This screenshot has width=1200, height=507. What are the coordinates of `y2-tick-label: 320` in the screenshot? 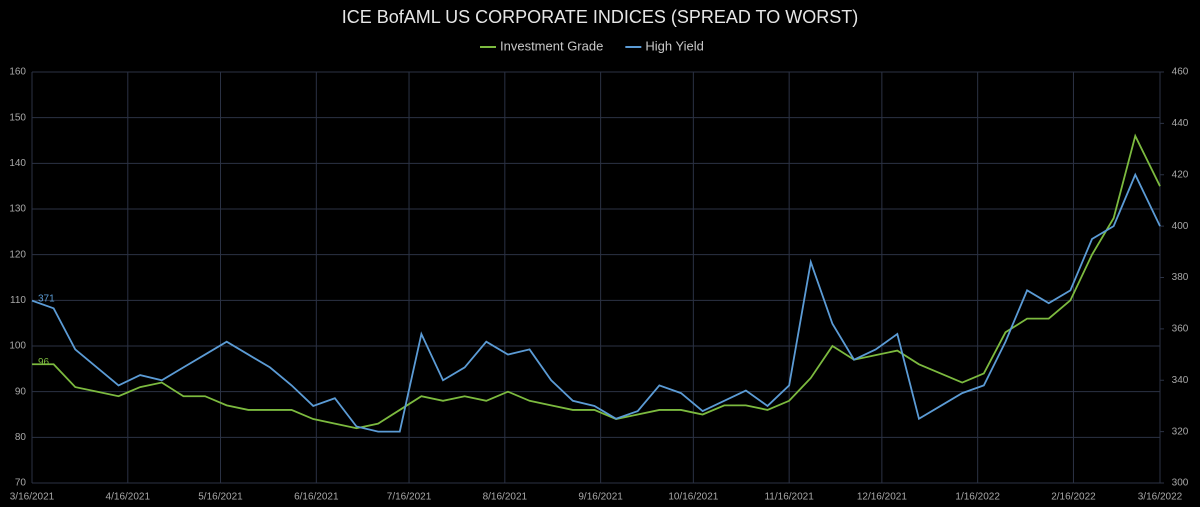 It's located at (1180, 431).